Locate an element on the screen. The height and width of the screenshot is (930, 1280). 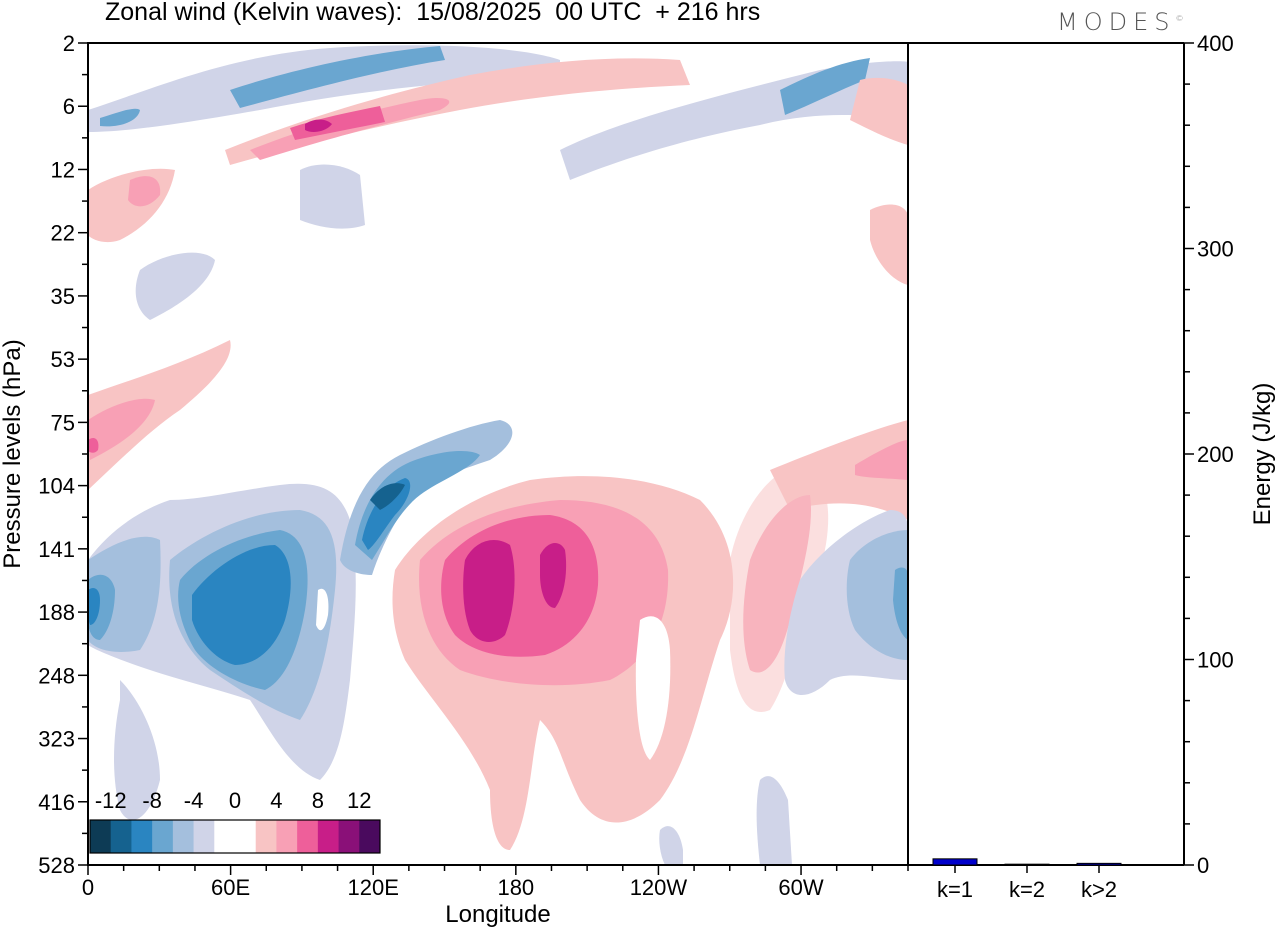
colorbar: -12 -8 -4 0 4 8 12 is located at coordinates (235, 821).